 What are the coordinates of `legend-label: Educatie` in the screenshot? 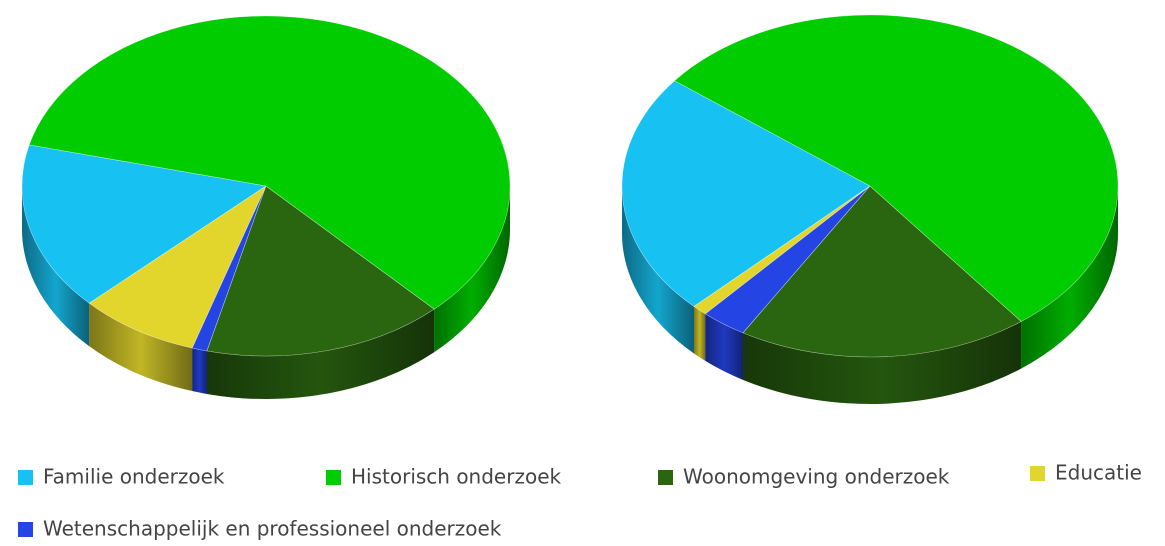 It's located at (1098, 473).